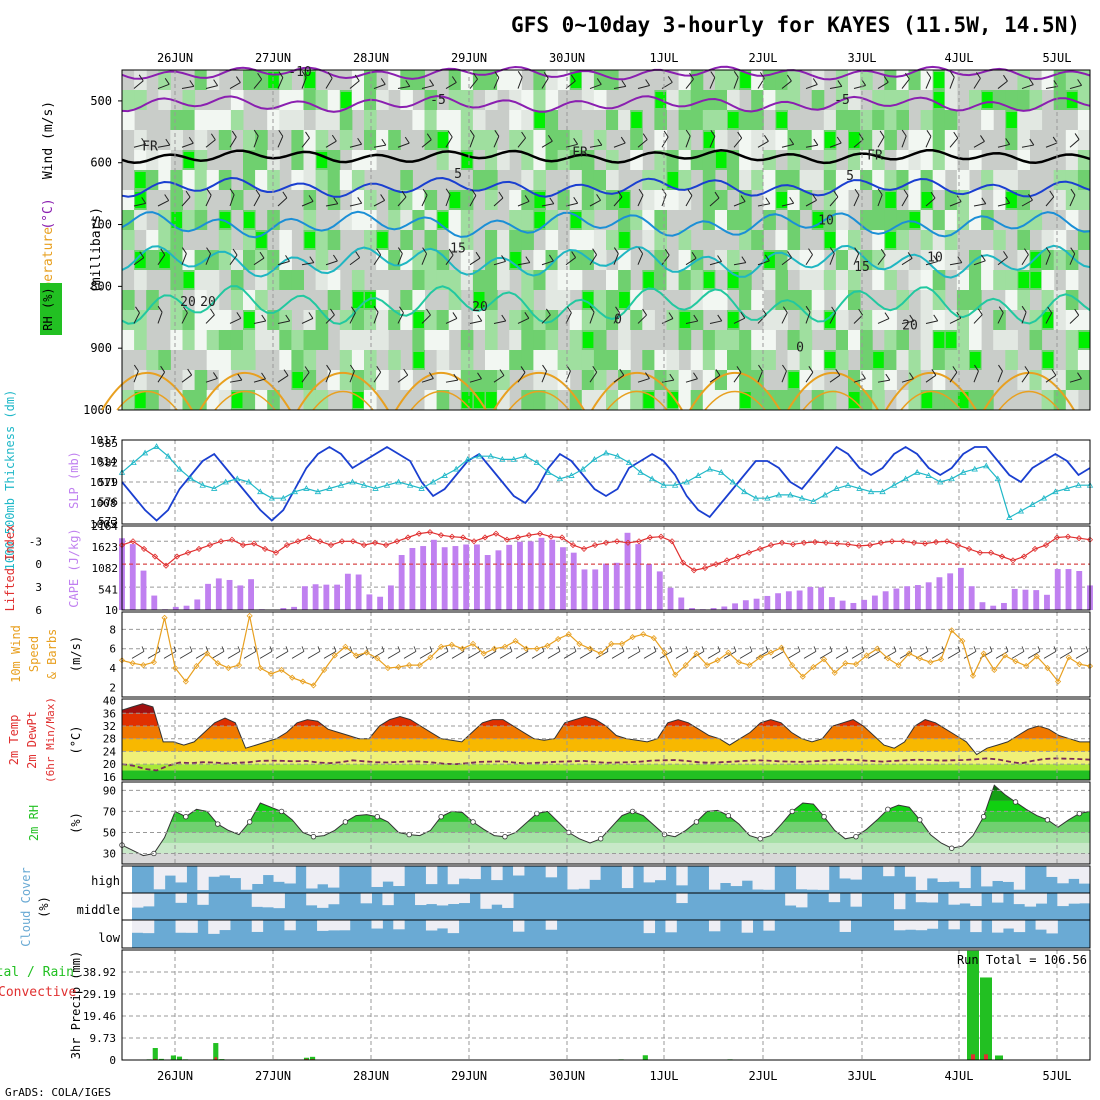  What do you see at coordinates (97, 410) in the screenshot?
I see `pressure-tick-label: 1000` at bounding box center [97, 410].